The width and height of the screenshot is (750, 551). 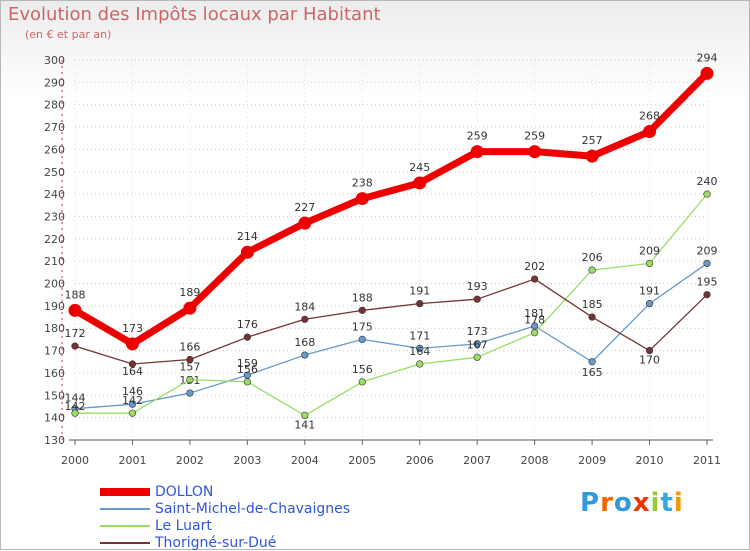 I want to click on brand-letter: r, so click(x=607, y=503).